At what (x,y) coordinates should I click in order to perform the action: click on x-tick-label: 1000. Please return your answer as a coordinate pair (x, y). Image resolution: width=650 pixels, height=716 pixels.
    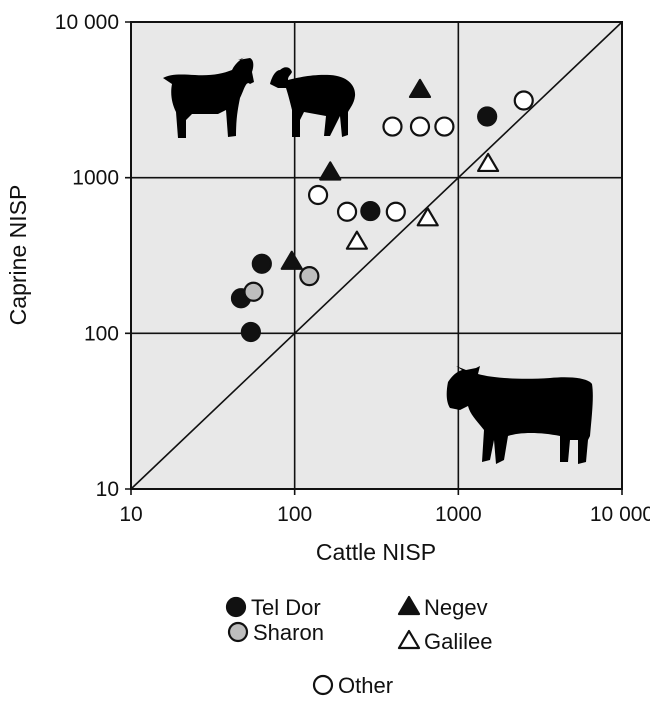
    Looking at the image, I should click on (458, 514).